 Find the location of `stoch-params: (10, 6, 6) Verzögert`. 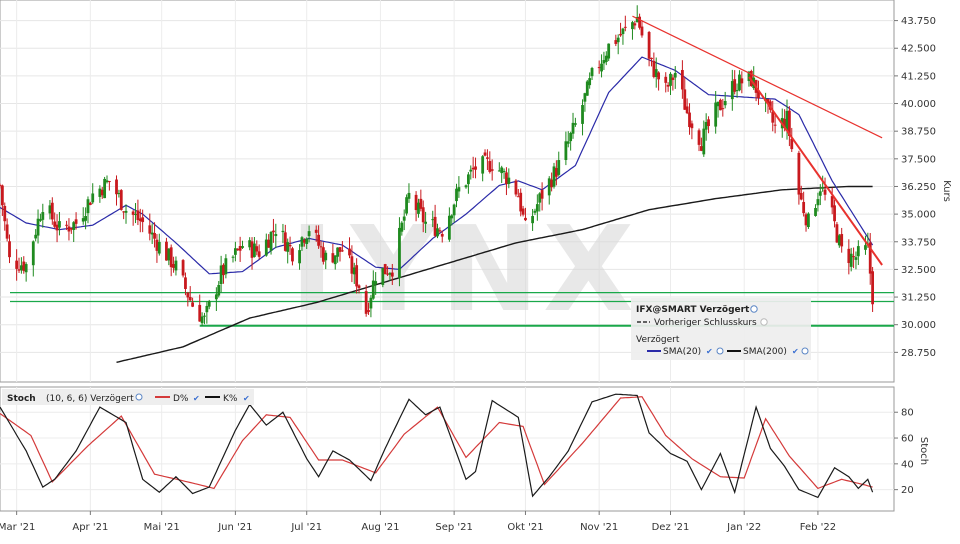

stoch-params: (10, 6, 6) Verzögert is located at coordinates (90, 399).